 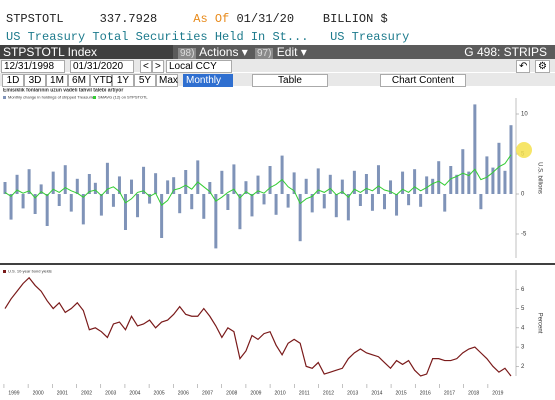 What do you see at coordinates (542, 66) in the screenshot?
I see `settings: ⚙` at bounding box center [542, 66].